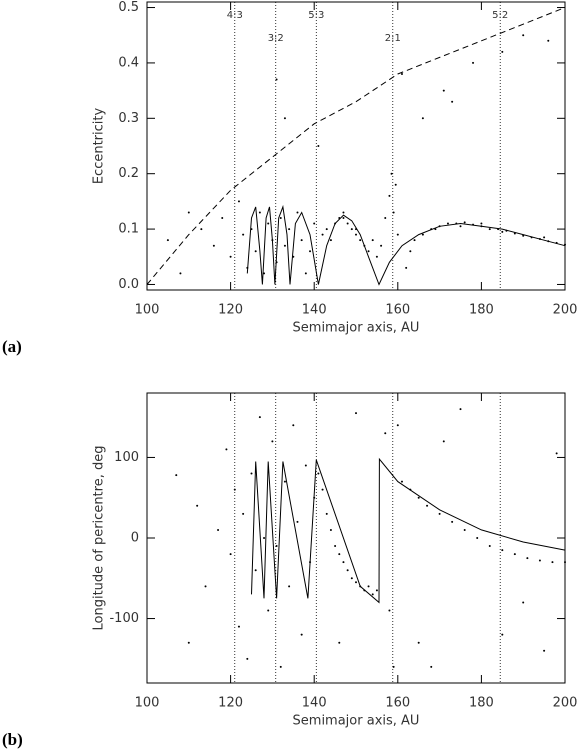 The image size is (580, 752). What do you see at coordinates (128, 62) in the screenshot?
I see `y-tick-label: 0.4` at bounding box center [128, 62].